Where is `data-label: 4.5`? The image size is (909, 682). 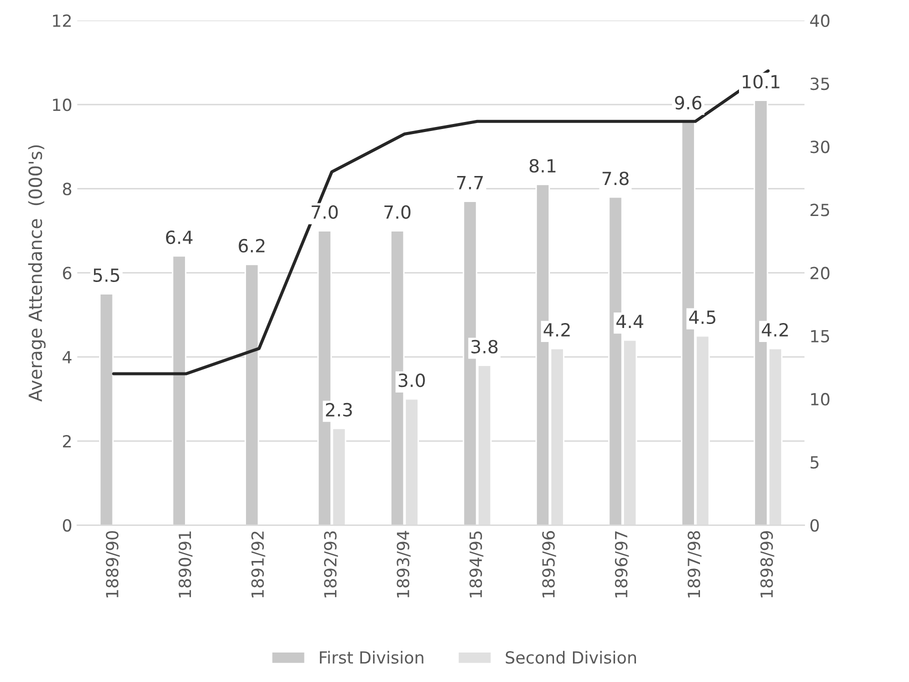
data-label: 4.5 is located at coordinates (702, 317).